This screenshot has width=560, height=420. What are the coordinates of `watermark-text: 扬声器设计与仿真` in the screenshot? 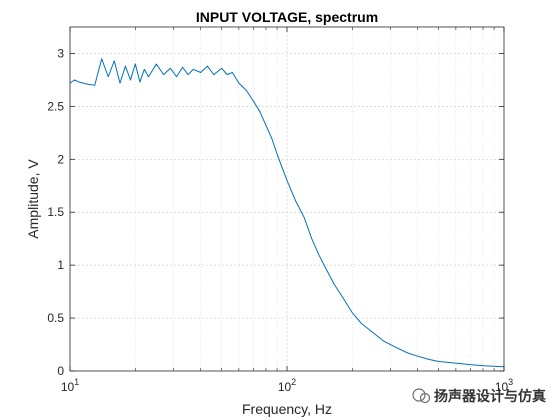 It's located at (490, 396).